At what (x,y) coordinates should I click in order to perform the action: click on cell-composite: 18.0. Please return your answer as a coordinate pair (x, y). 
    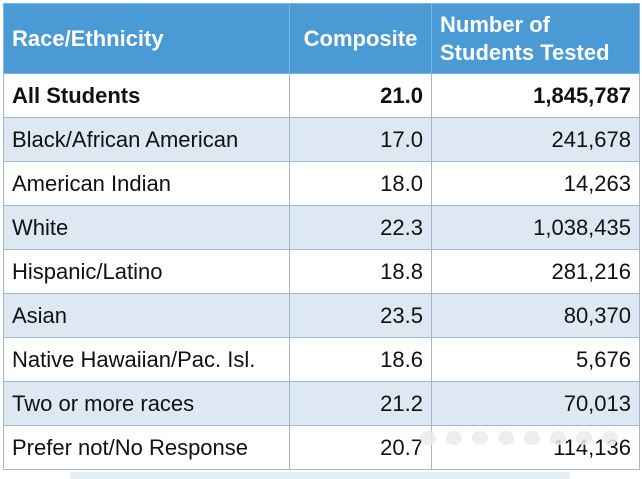
    Looking at the image, I should click on (360, 183).